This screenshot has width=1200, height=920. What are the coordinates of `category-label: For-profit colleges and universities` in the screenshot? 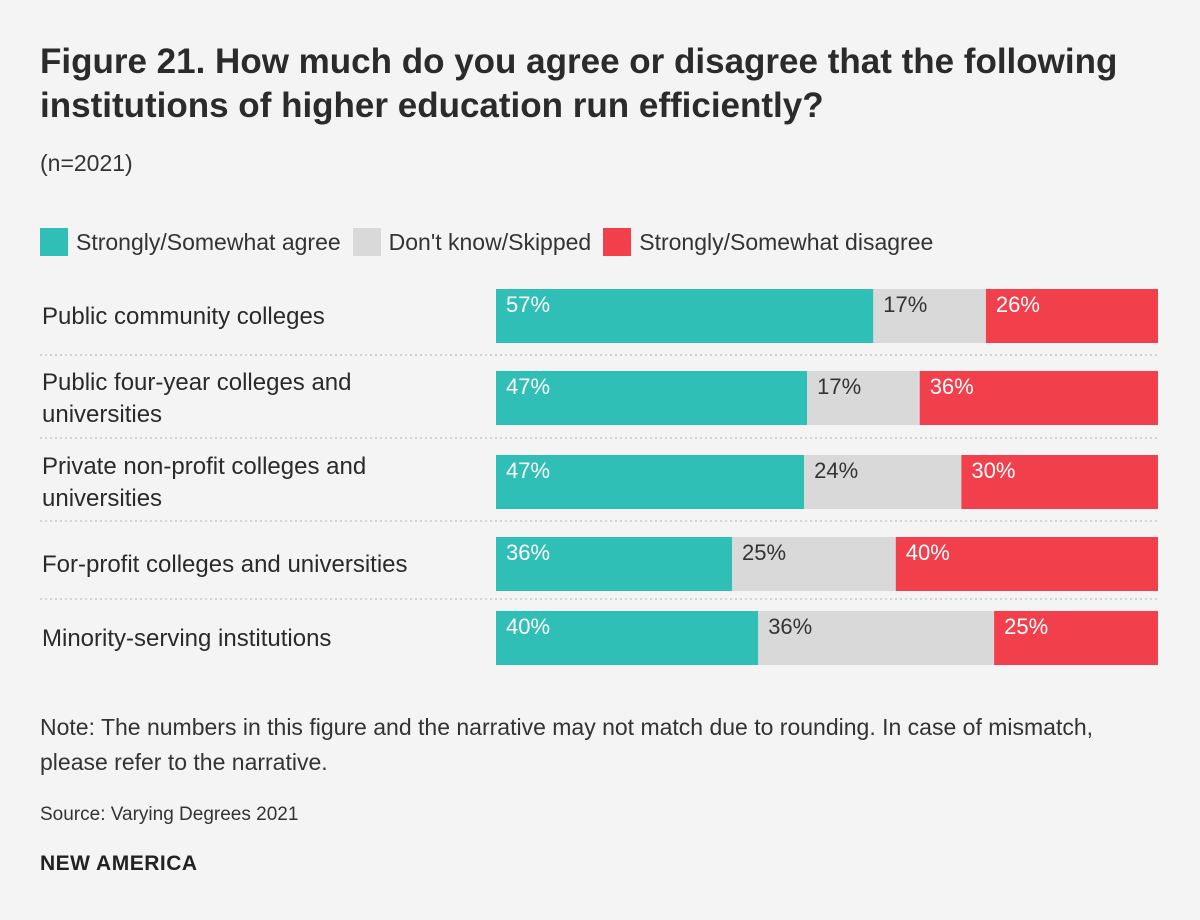 It's located at (225, 564).